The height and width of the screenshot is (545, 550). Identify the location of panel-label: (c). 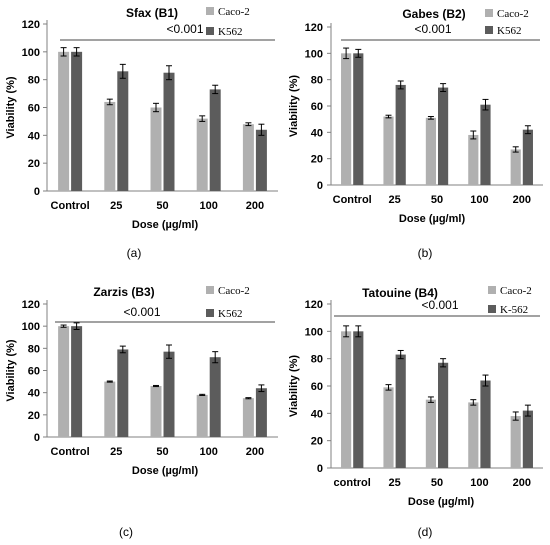
(126, 532).